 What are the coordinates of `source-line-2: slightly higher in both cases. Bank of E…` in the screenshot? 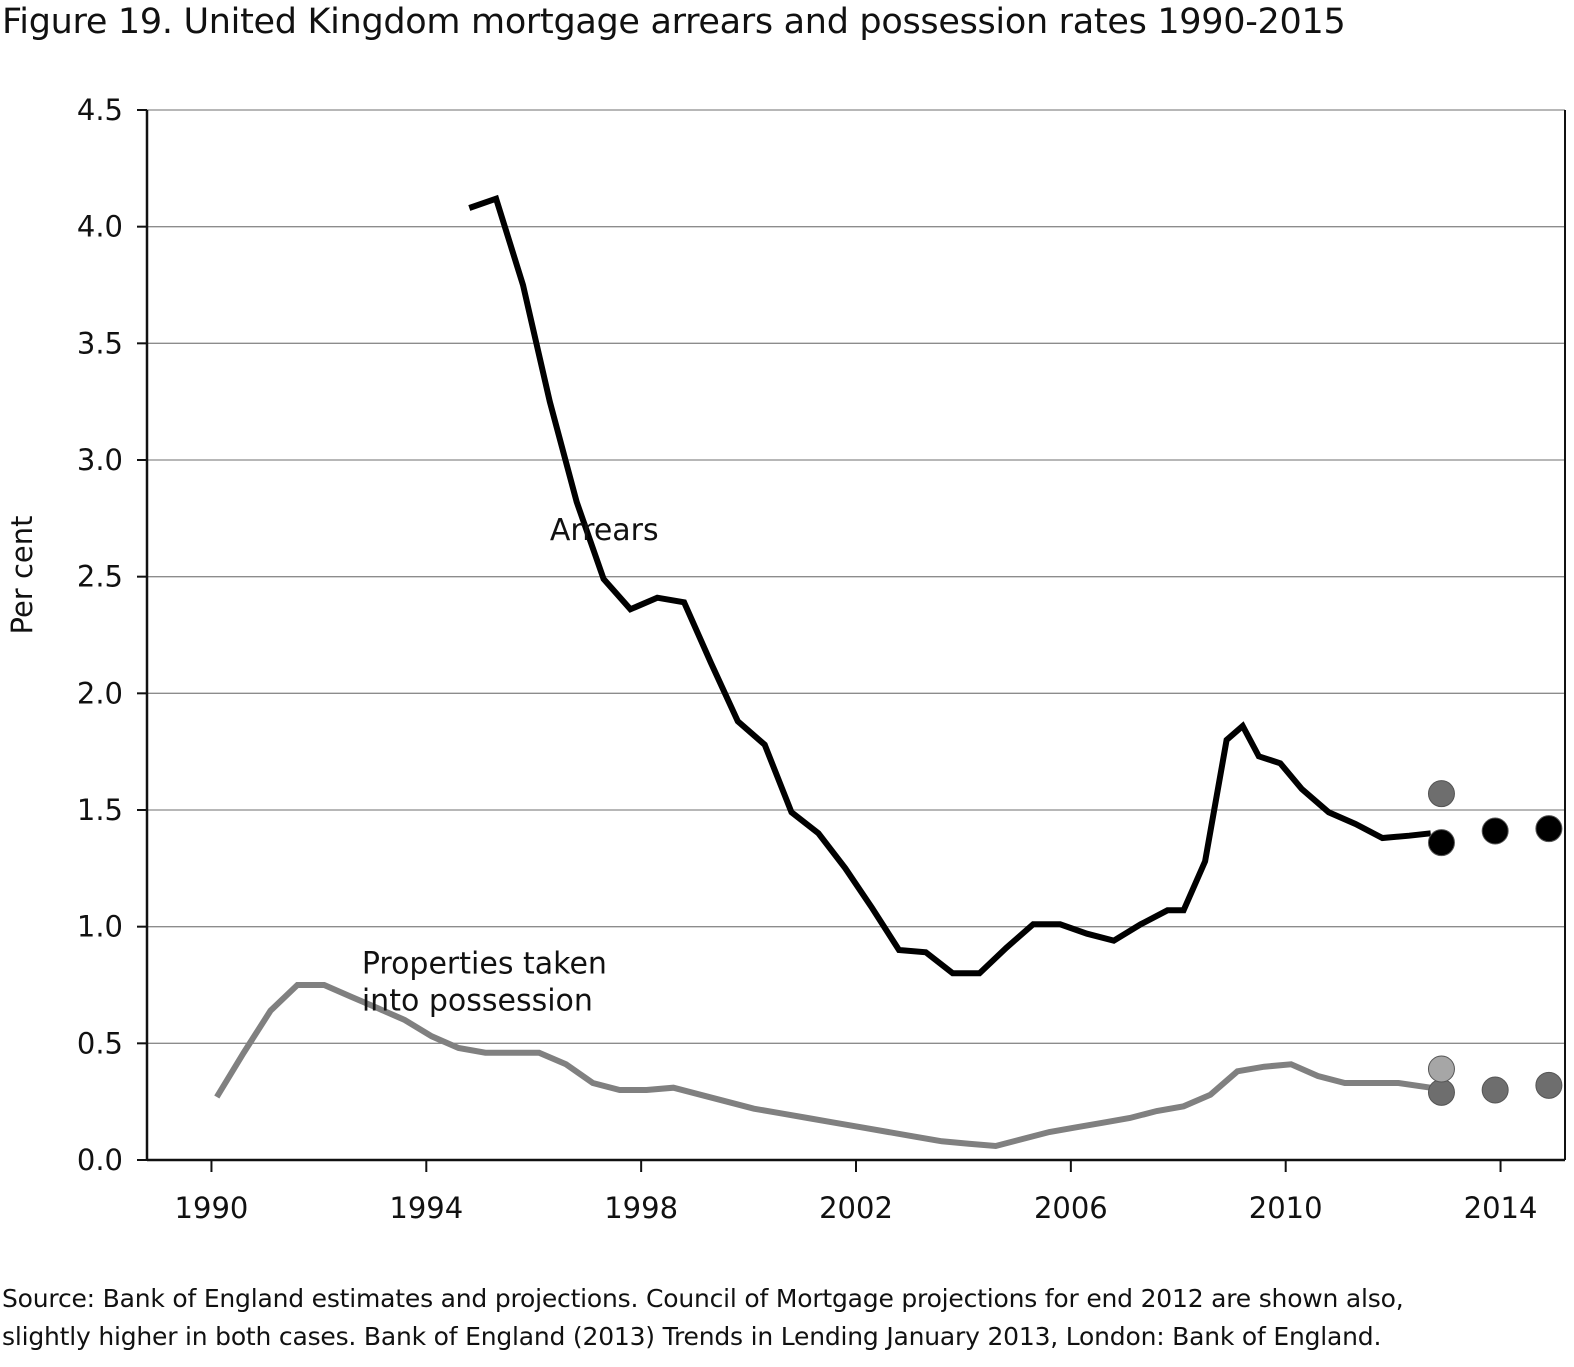 It's located at (692, 1336).